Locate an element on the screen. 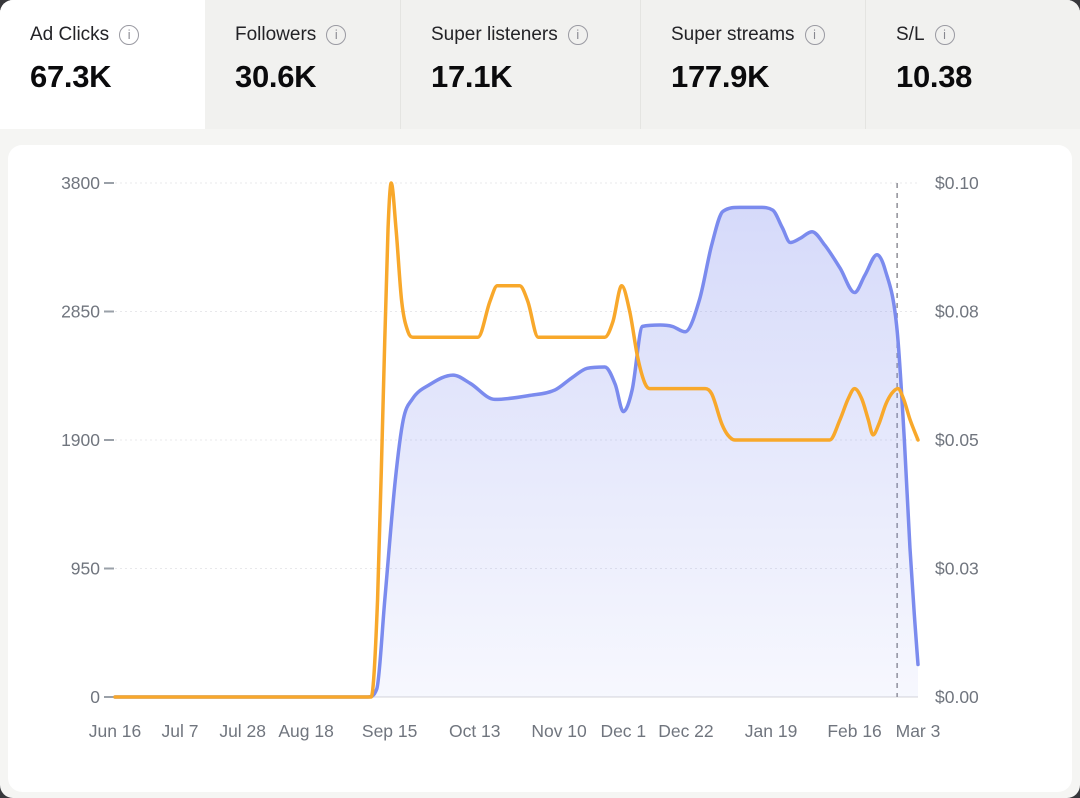  left-axis-tick-label: 3800 is located at coordinates (80, 183).